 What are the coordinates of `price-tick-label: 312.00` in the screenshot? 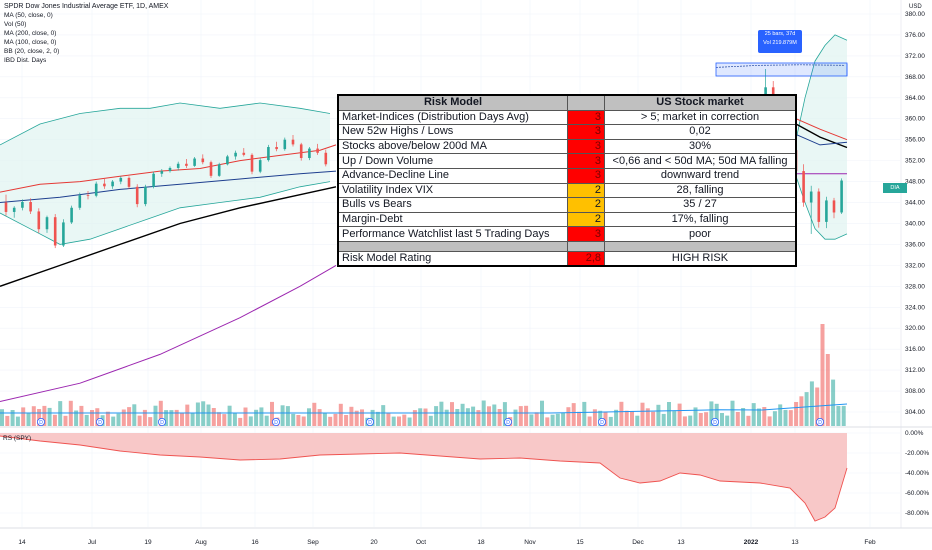 It's located at (915, 370).